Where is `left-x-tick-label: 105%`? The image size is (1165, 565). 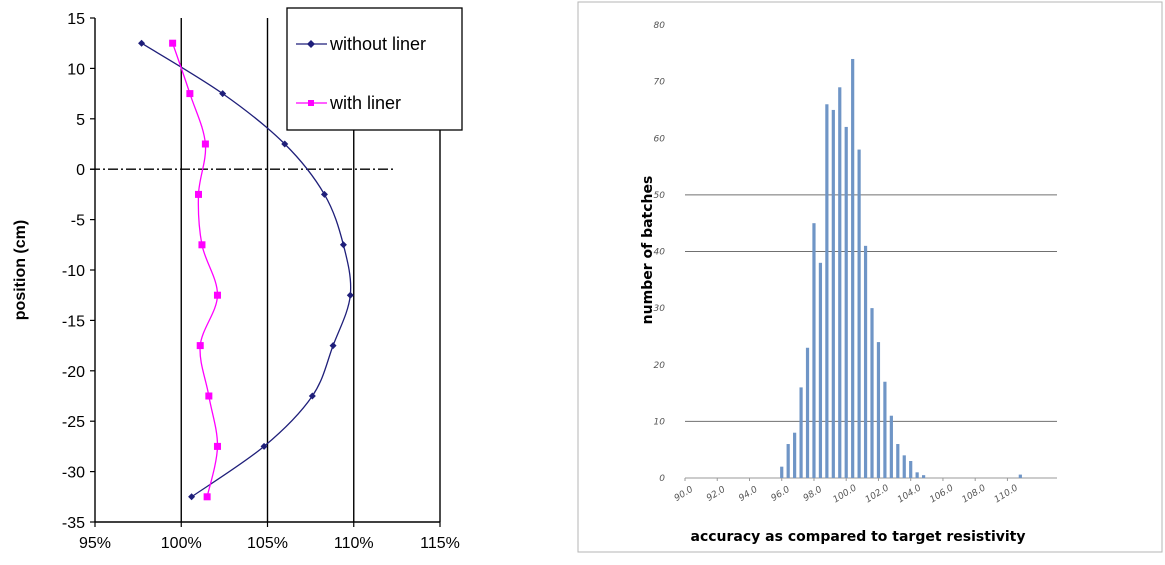
left-x-tick-label: 105% is located at coordinates (267, 543).